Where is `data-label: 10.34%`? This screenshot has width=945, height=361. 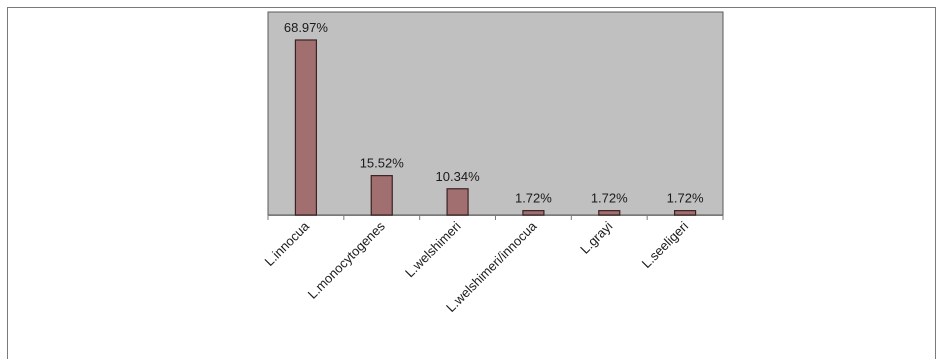 data-label: 10.34% is located at coordinates (458, 176).